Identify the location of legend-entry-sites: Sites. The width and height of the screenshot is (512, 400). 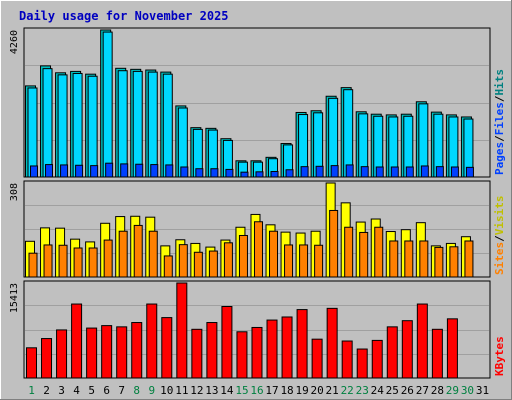
(499, 258).